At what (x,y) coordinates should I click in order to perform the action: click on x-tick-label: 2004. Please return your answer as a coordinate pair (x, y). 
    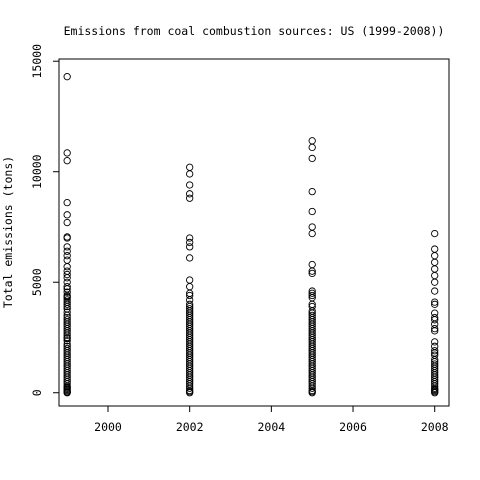
    Looking at the image, I should click on (272, 427).